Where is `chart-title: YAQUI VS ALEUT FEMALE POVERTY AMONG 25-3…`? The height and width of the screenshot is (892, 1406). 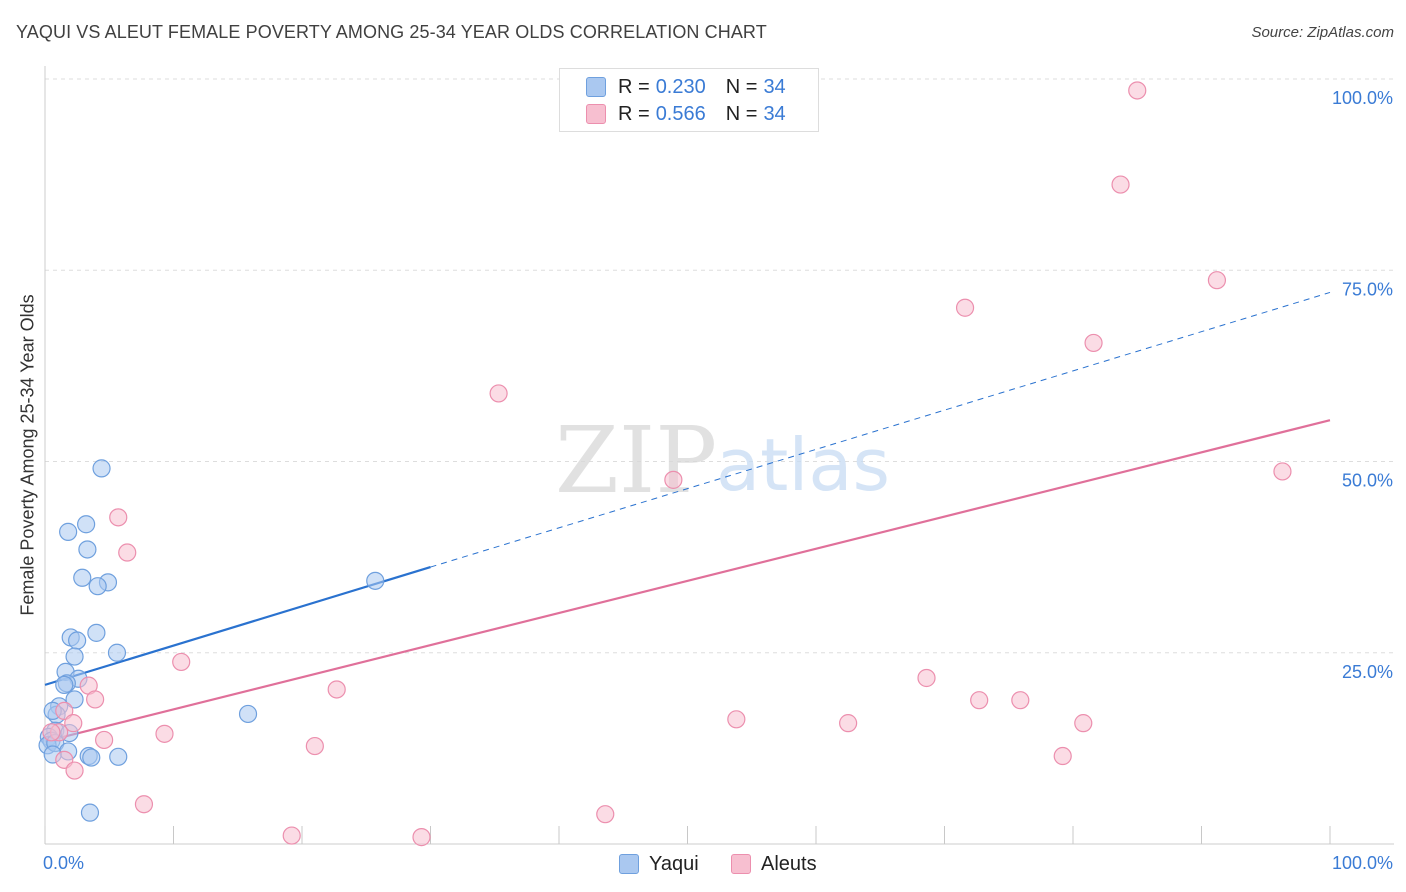
chart-title: YAQUI VS ALEUT FEMALE POVERTY AMONG 25-3… is located at coordinates (391, 32).